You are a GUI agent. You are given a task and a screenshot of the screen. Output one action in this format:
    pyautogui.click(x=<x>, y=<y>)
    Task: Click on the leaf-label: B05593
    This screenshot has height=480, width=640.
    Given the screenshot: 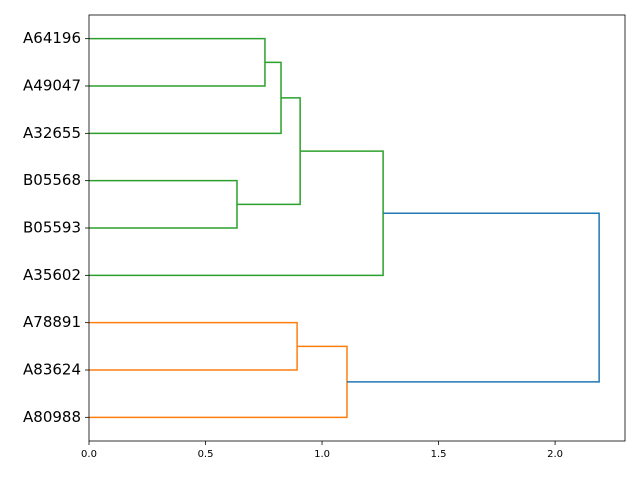 What is the action you would take?
    pyautogui.click(x=52, y=228)
    